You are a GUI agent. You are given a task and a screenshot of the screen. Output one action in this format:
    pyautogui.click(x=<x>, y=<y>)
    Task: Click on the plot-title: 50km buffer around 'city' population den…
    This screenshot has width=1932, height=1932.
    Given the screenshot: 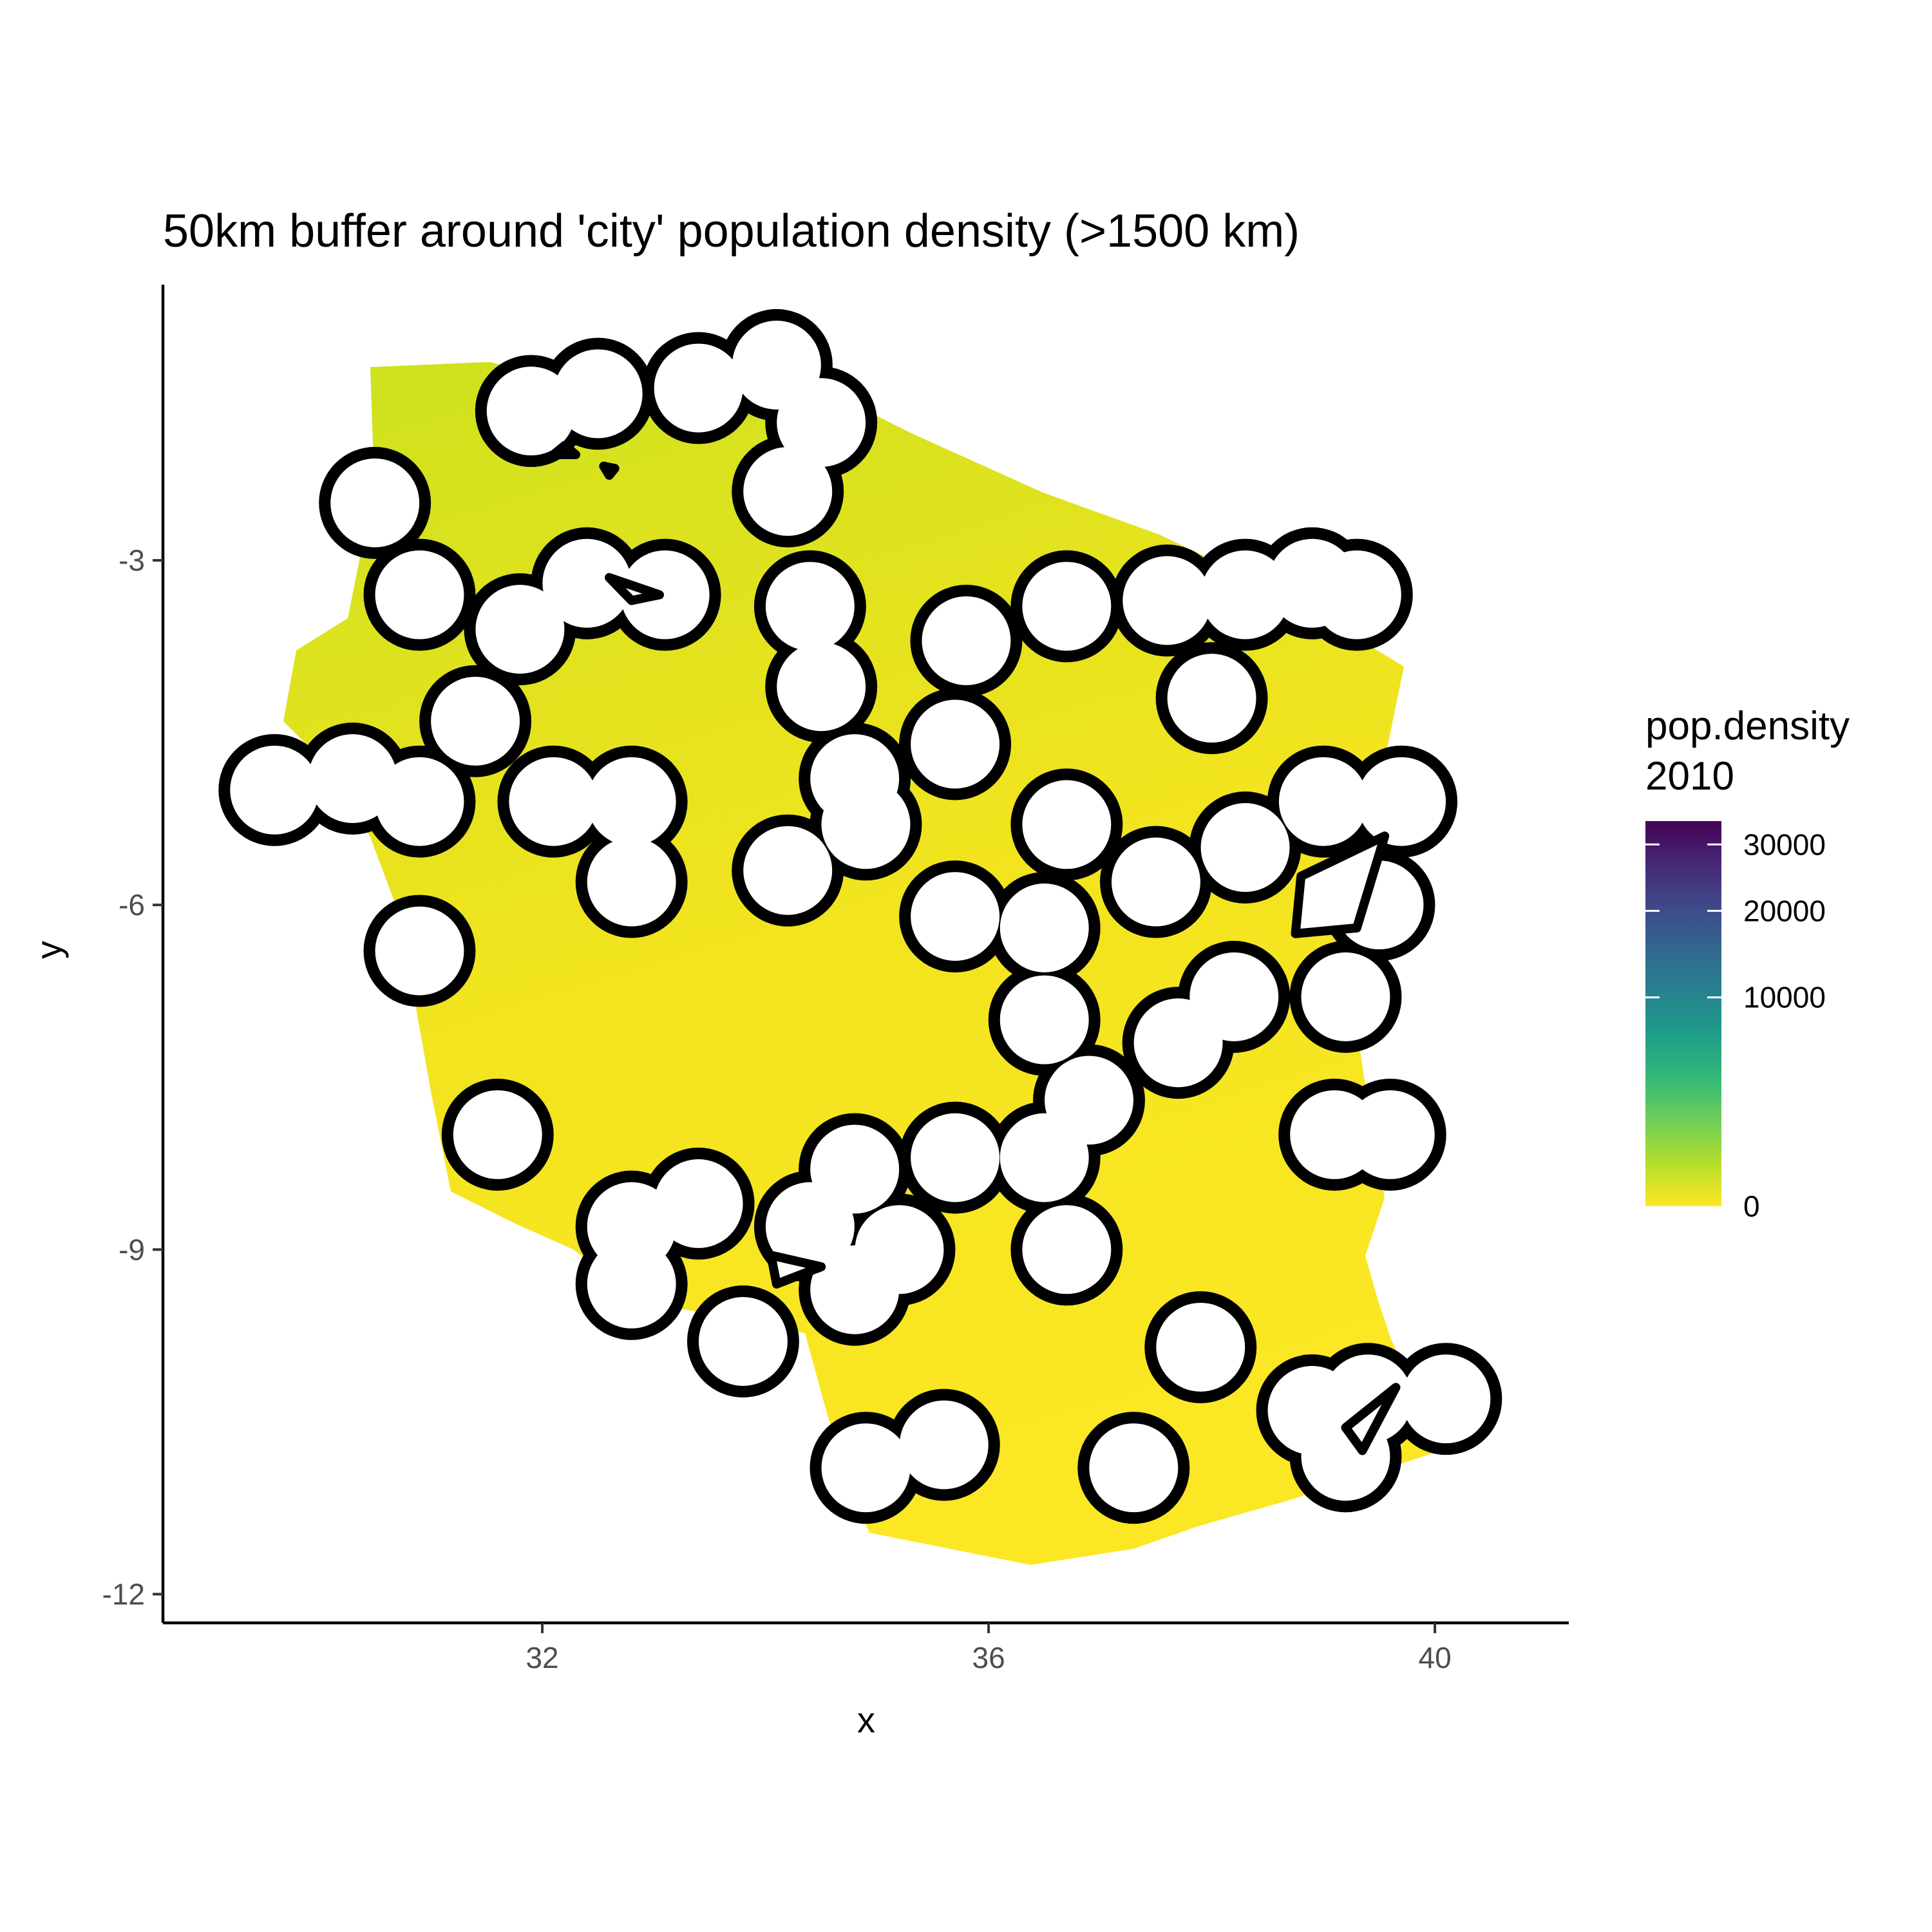 What is the action you would take?
    pyautogui.click(x=731, y=231)
    